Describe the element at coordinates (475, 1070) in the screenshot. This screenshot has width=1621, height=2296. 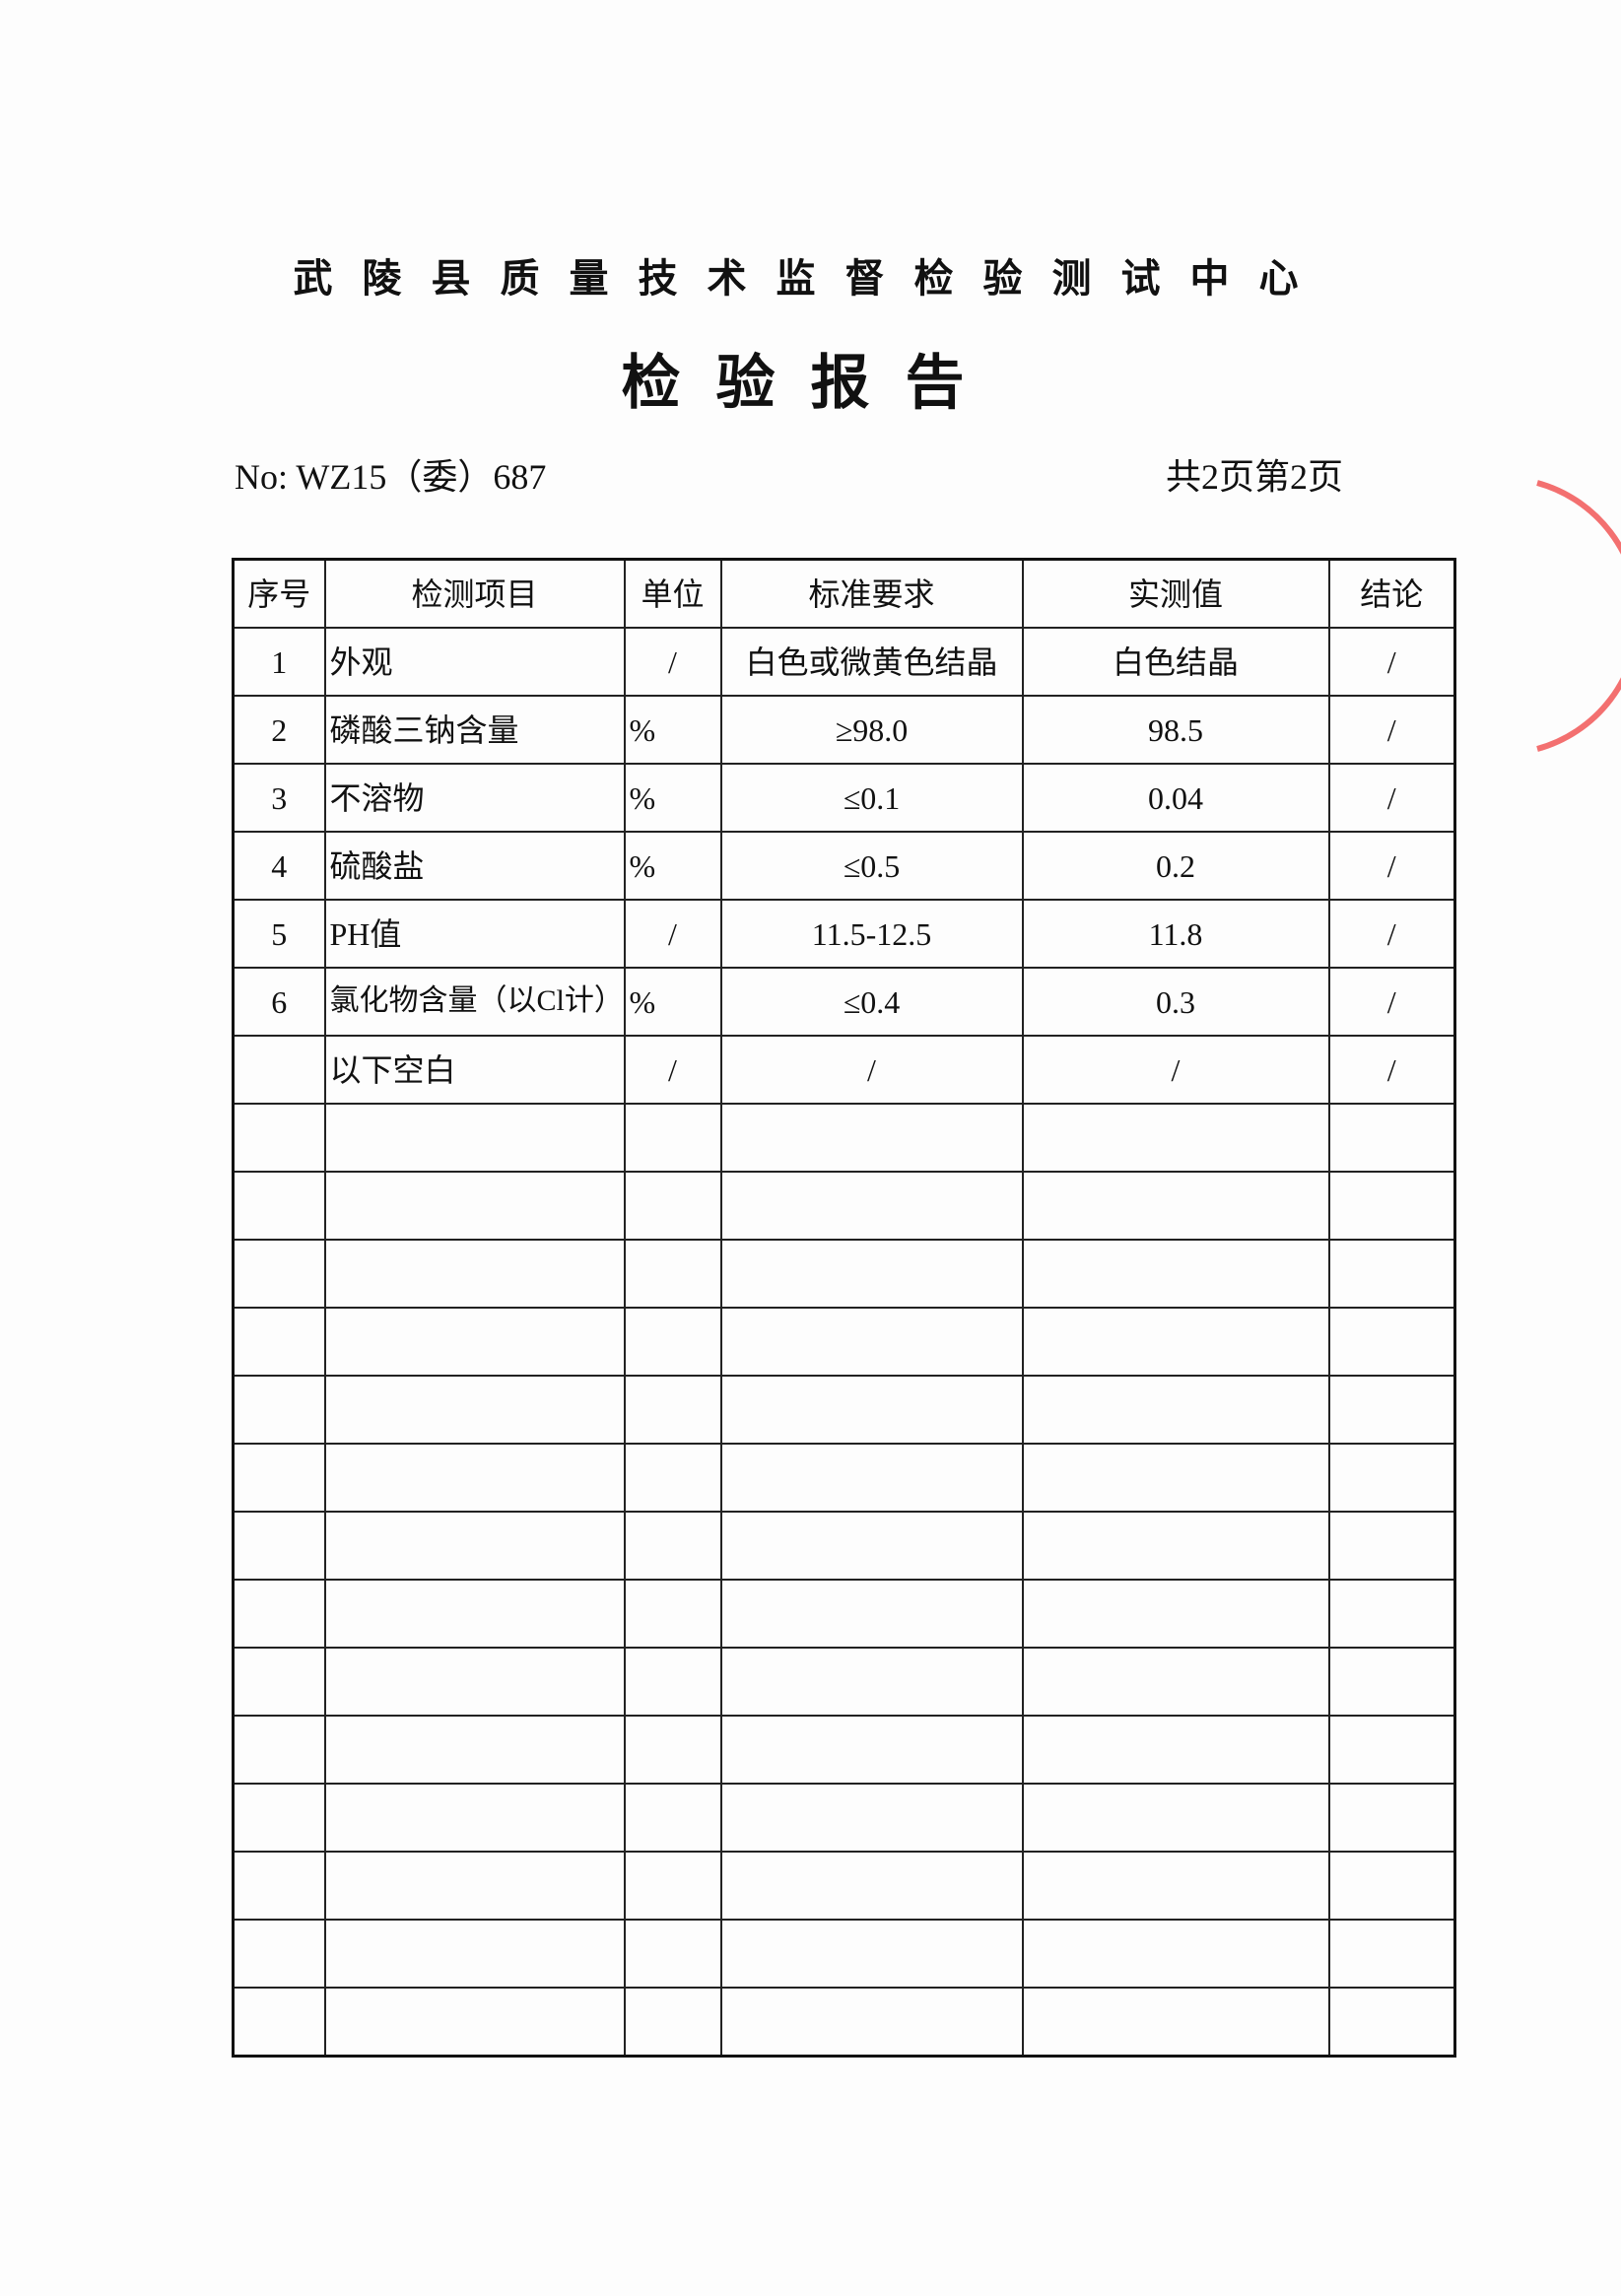
I see `cell-item: 以下空白` at that location.